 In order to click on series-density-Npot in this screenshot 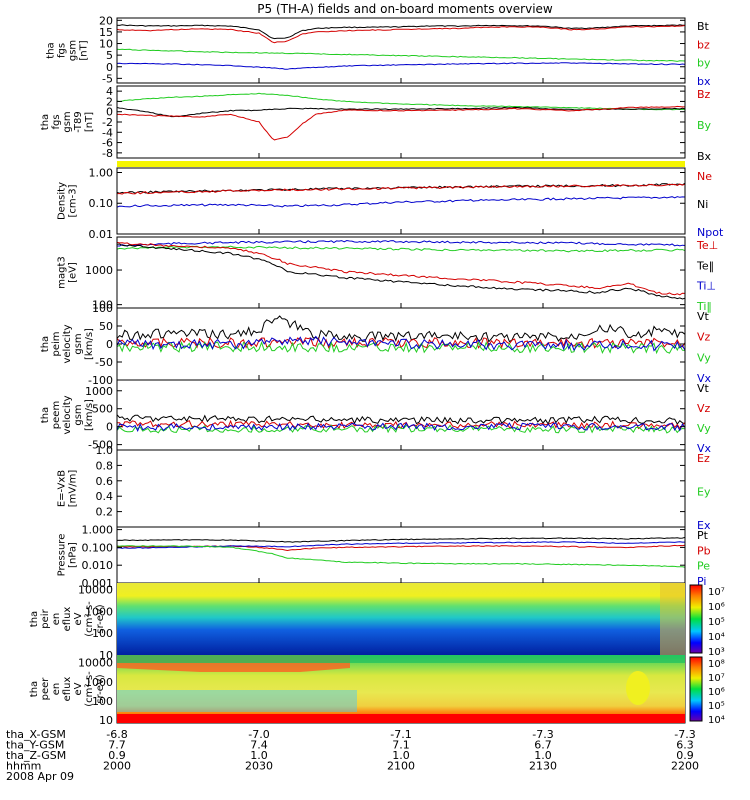, I will do `click(401, 202)`.